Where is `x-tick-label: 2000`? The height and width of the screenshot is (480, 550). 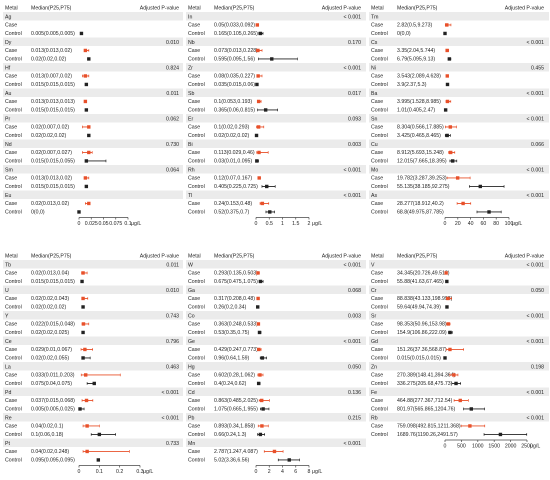
x-tick-label: 2000 is located at coordinates (511, 447).